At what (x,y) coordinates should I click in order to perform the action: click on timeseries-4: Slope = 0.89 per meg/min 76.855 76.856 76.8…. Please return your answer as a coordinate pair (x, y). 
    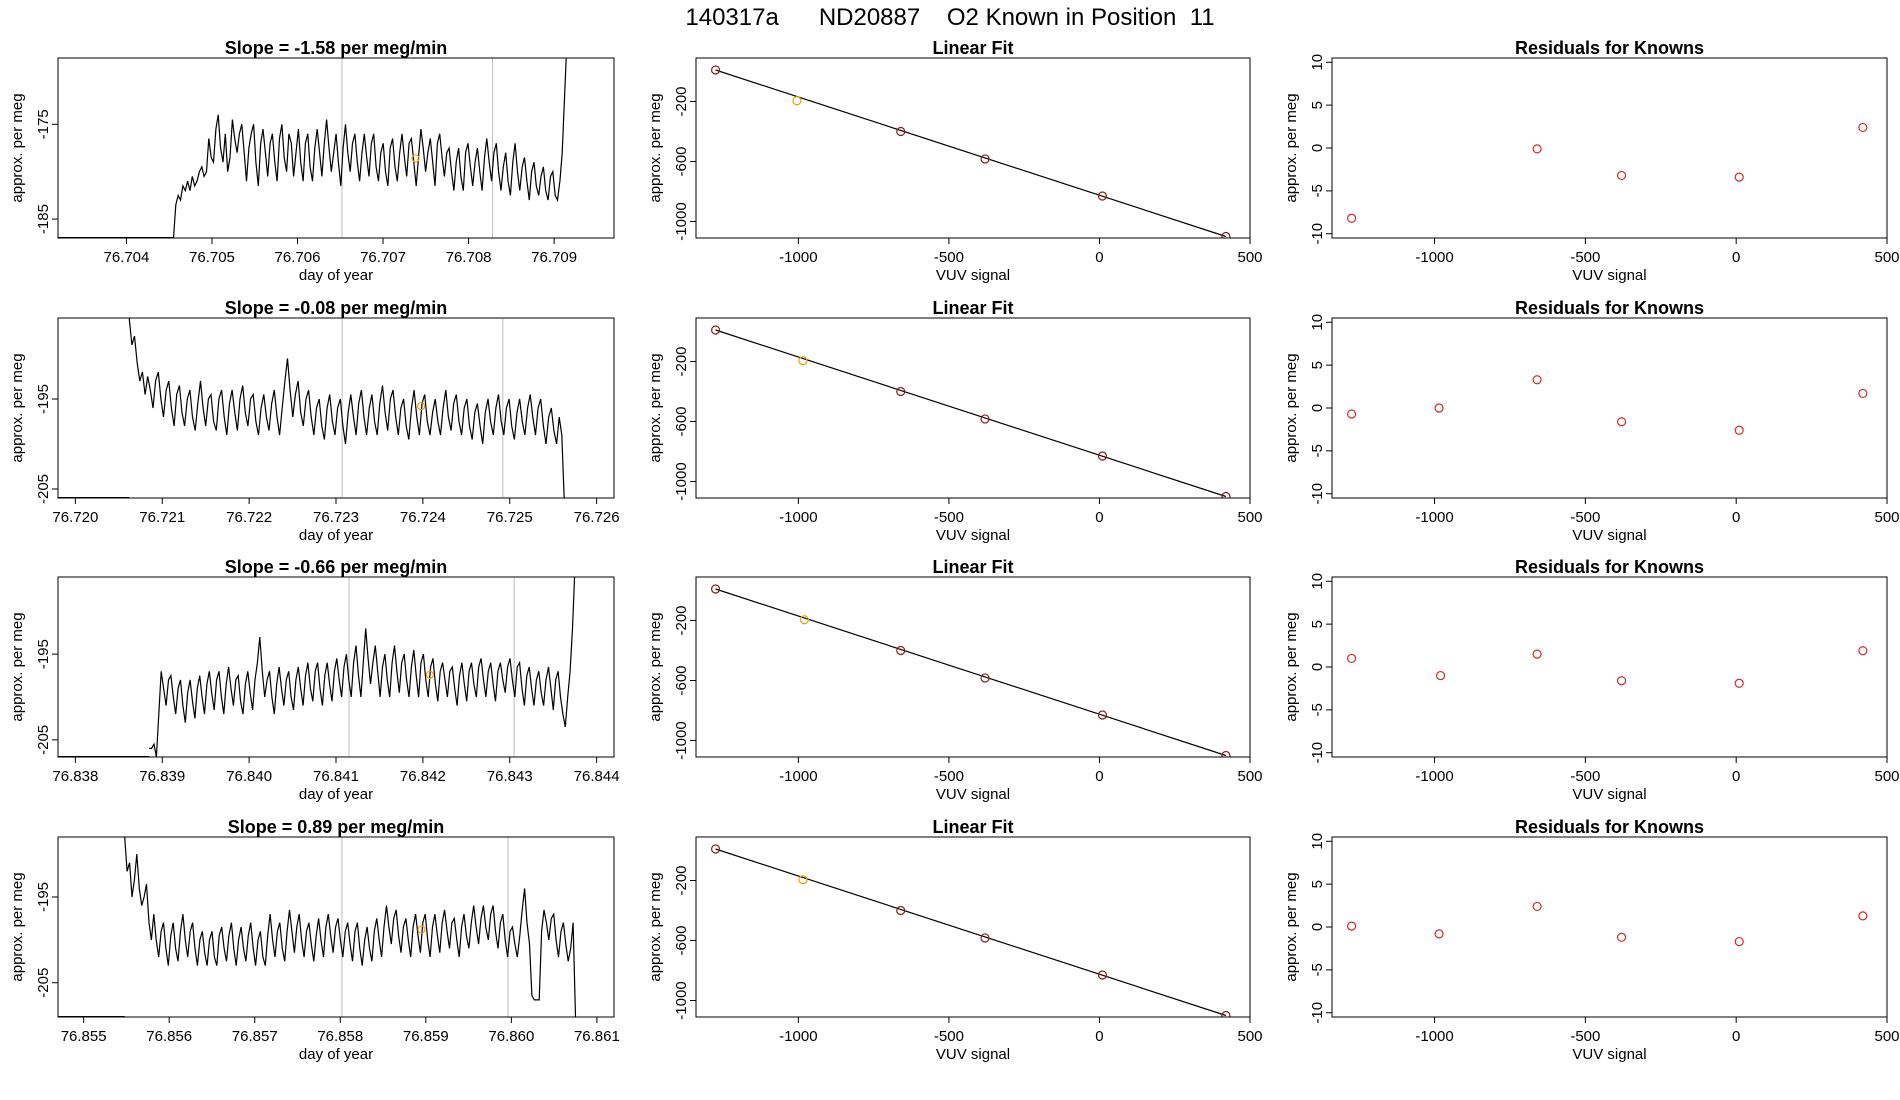
    Looking at the image, I should click on (314, 940).